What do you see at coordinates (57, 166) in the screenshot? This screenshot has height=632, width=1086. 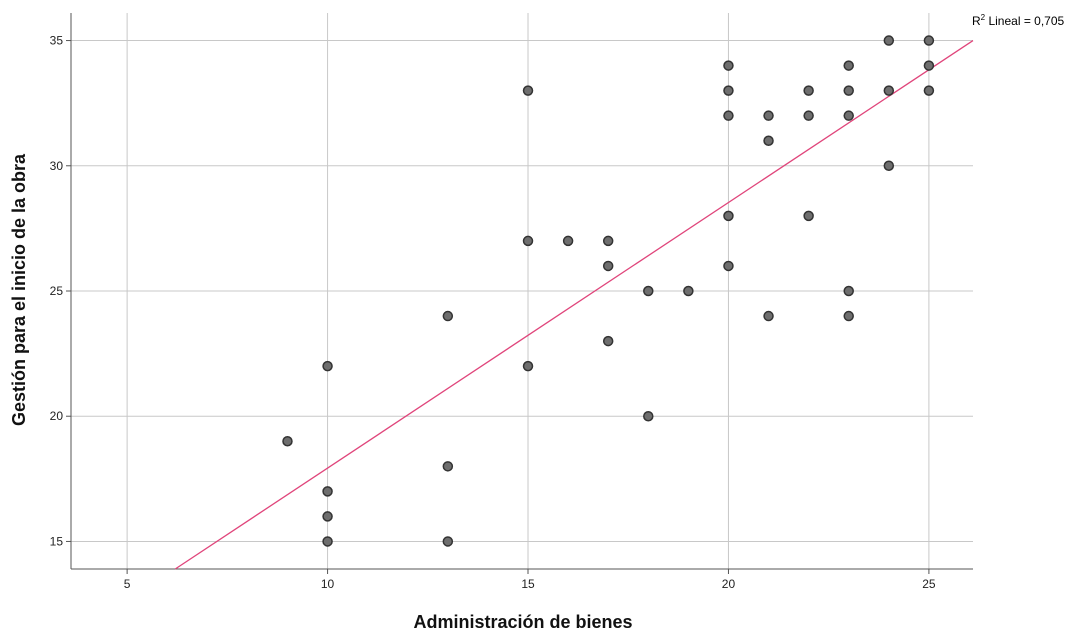 I see `y-tick-label: 30` at bounding box center [57, 166].